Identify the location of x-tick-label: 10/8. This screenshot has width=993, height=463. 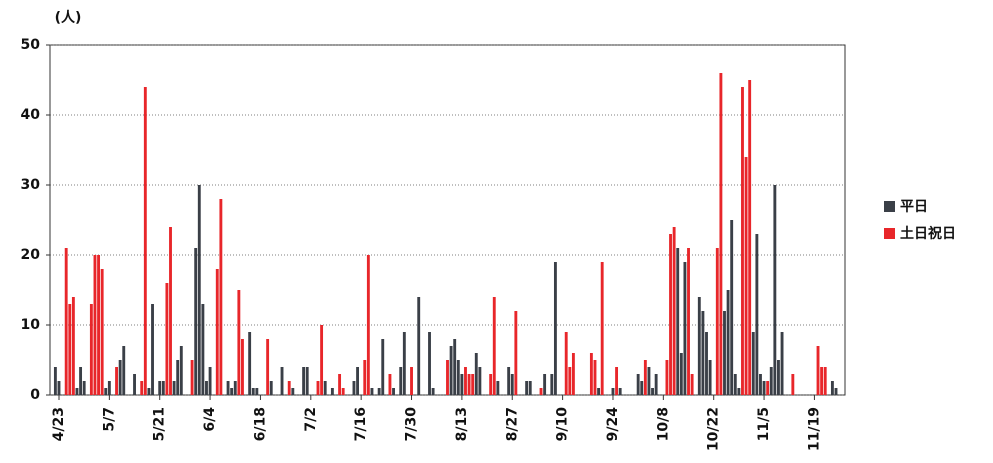
(663, 424).